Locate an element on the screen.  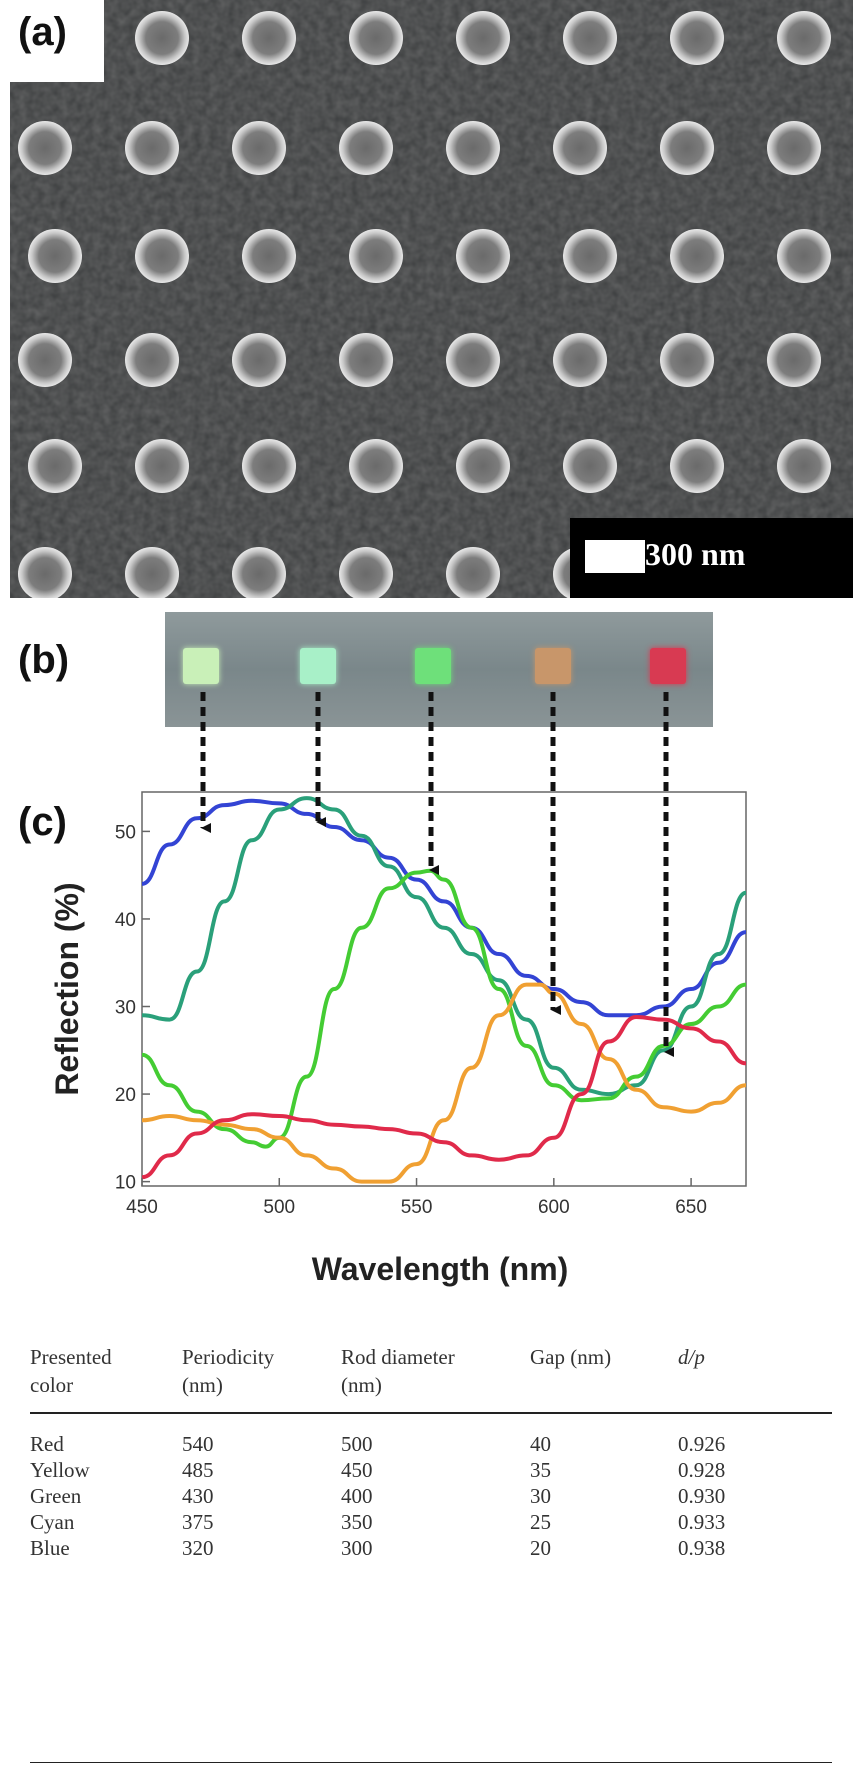
table-cell: 350 is located at coordinates (357, 1522).